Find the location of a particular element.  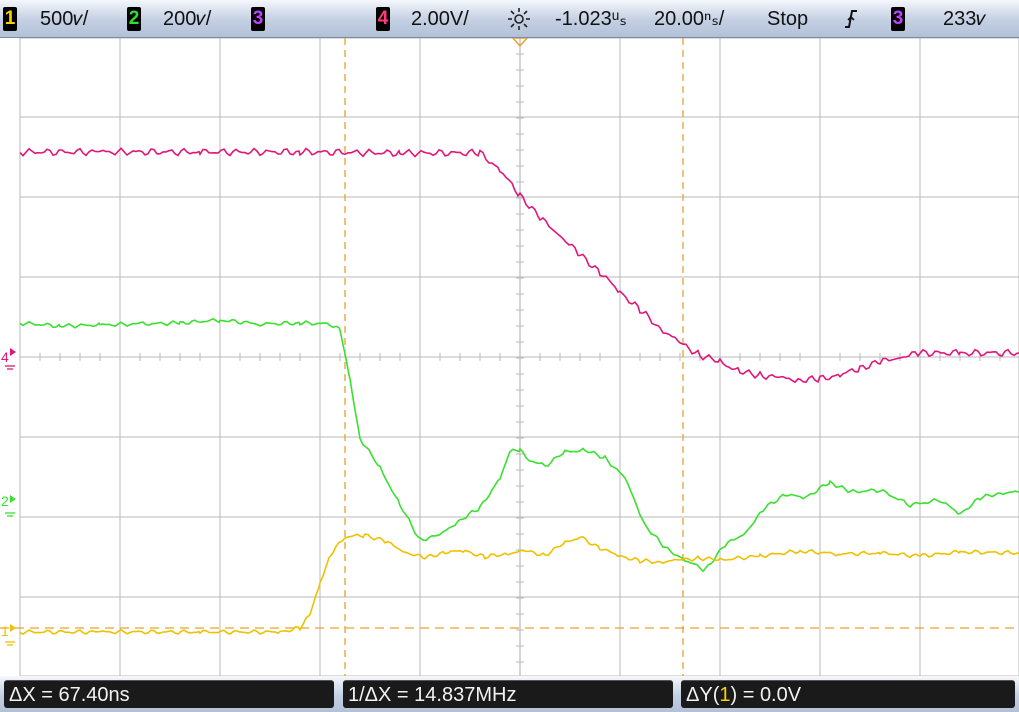

channel-4-badge: 4 is located at coordinates (383, 19).